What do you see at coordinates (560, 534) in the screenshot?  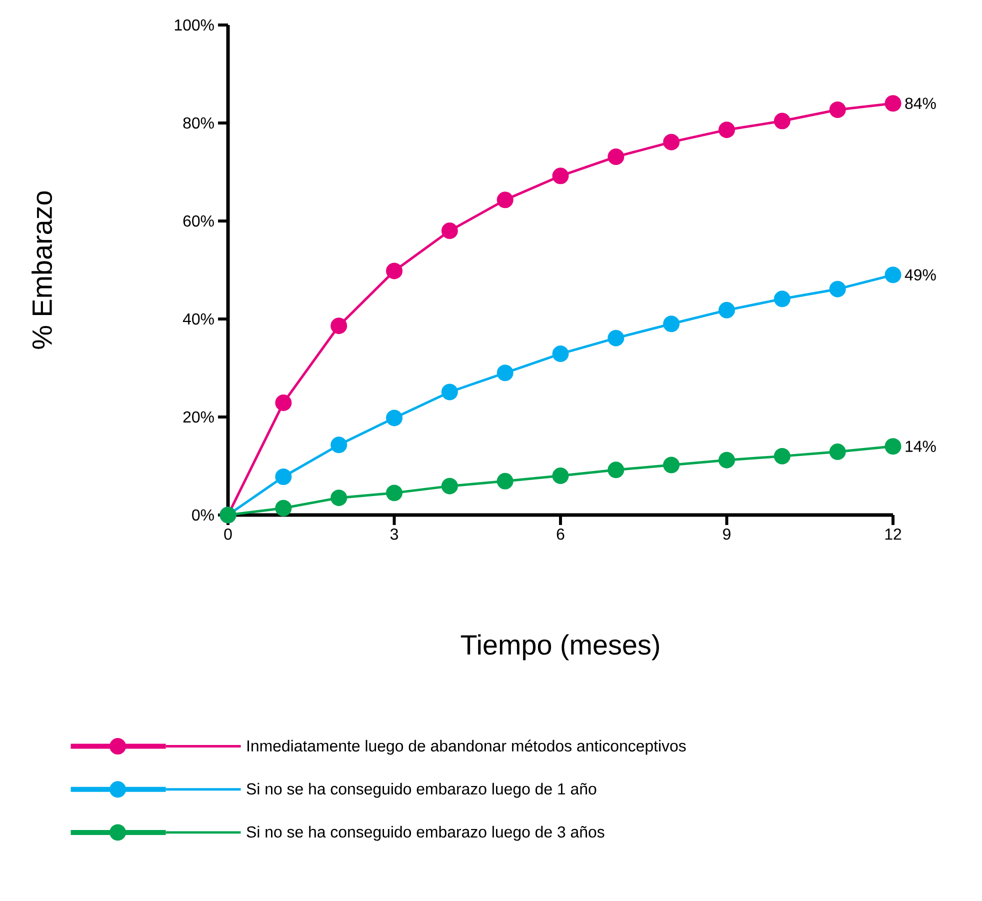 I see `x-tick-label: 6` at bounding box center [560, 534].